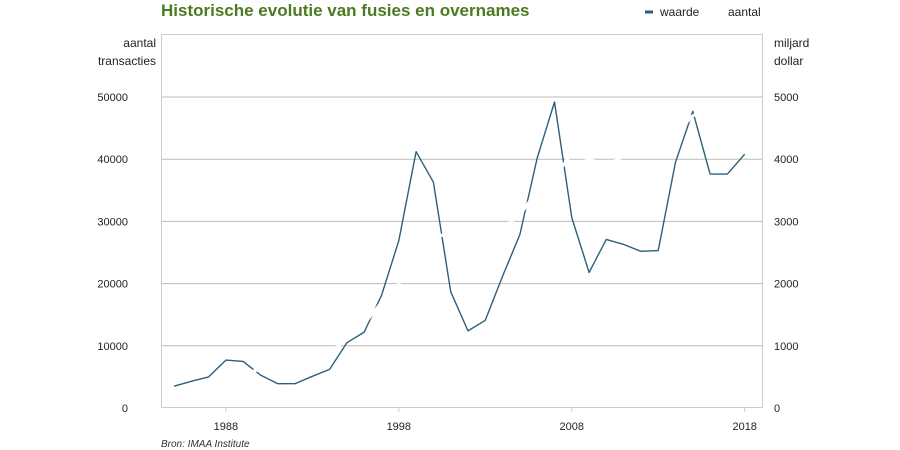 The width and height of the screenshot is (900, 450). Describe the element at coordinates (127, 61) in the screenshot. I see `y-left-title-line-2: transacties` at that location.